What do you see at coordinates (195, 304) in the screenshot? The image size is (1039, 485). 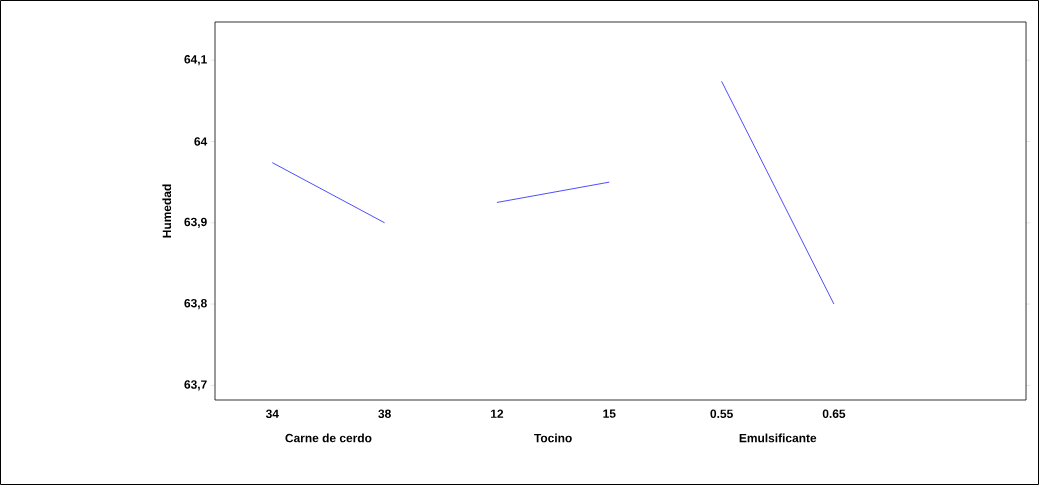 I see `y-tick-label: 63,8` at bounding box center [195, 304].